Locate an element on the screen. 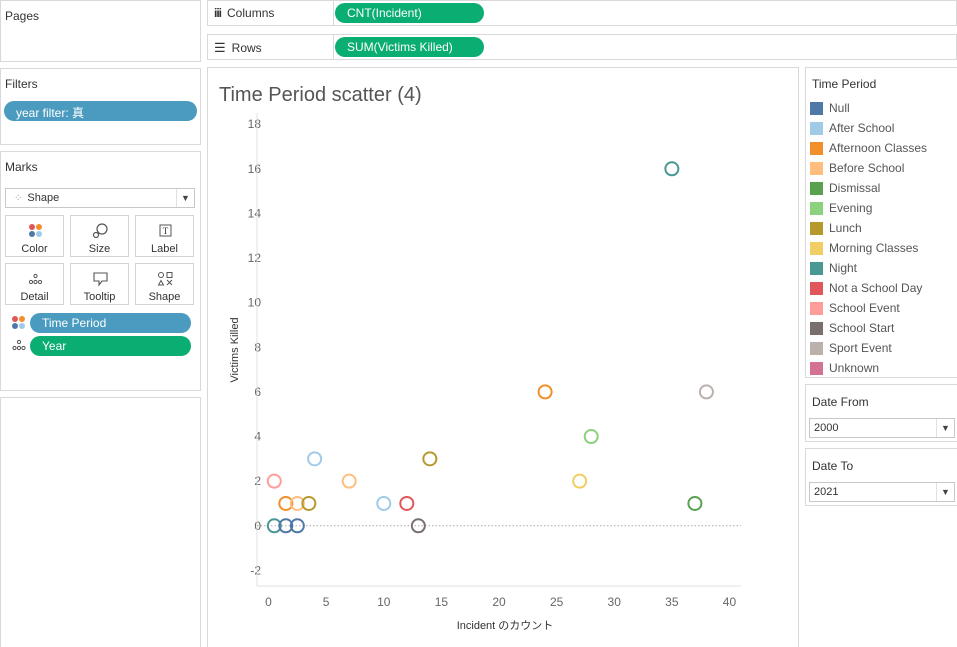 This screenshot has width=957, height=647. pages-title: Pages is located at coordinates (22, 16).